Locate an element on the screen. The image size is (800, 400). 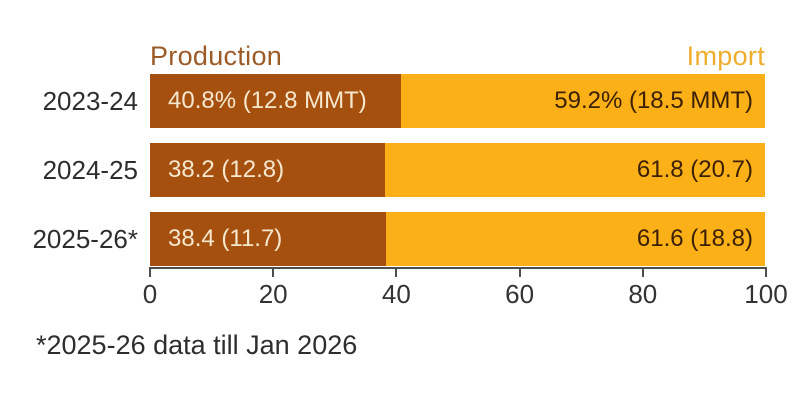
bar-segment-production: 38.2 (12.8) is located at coordinates (267, 170).